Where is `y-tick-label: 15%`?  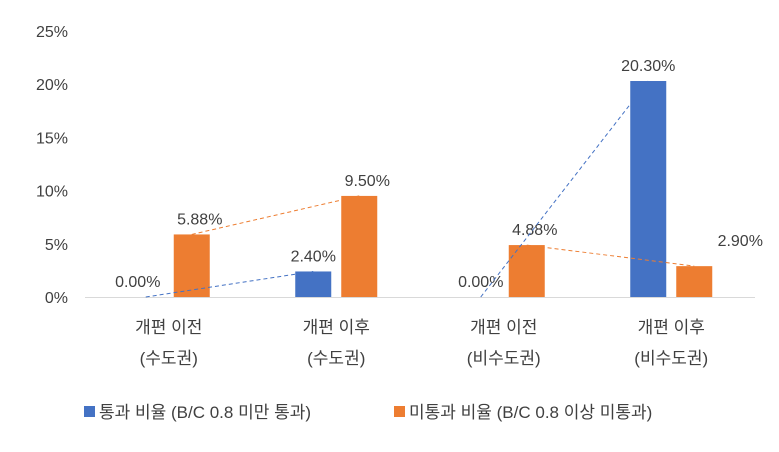
y-tick-label: 15% is located at coordinates (52, 138).